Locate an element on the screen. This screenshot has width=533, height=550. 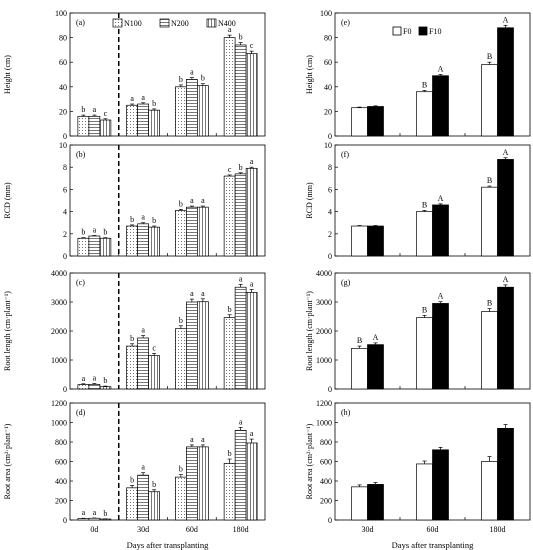
bar-a-N200-0d is located at coordinates (94, 126).